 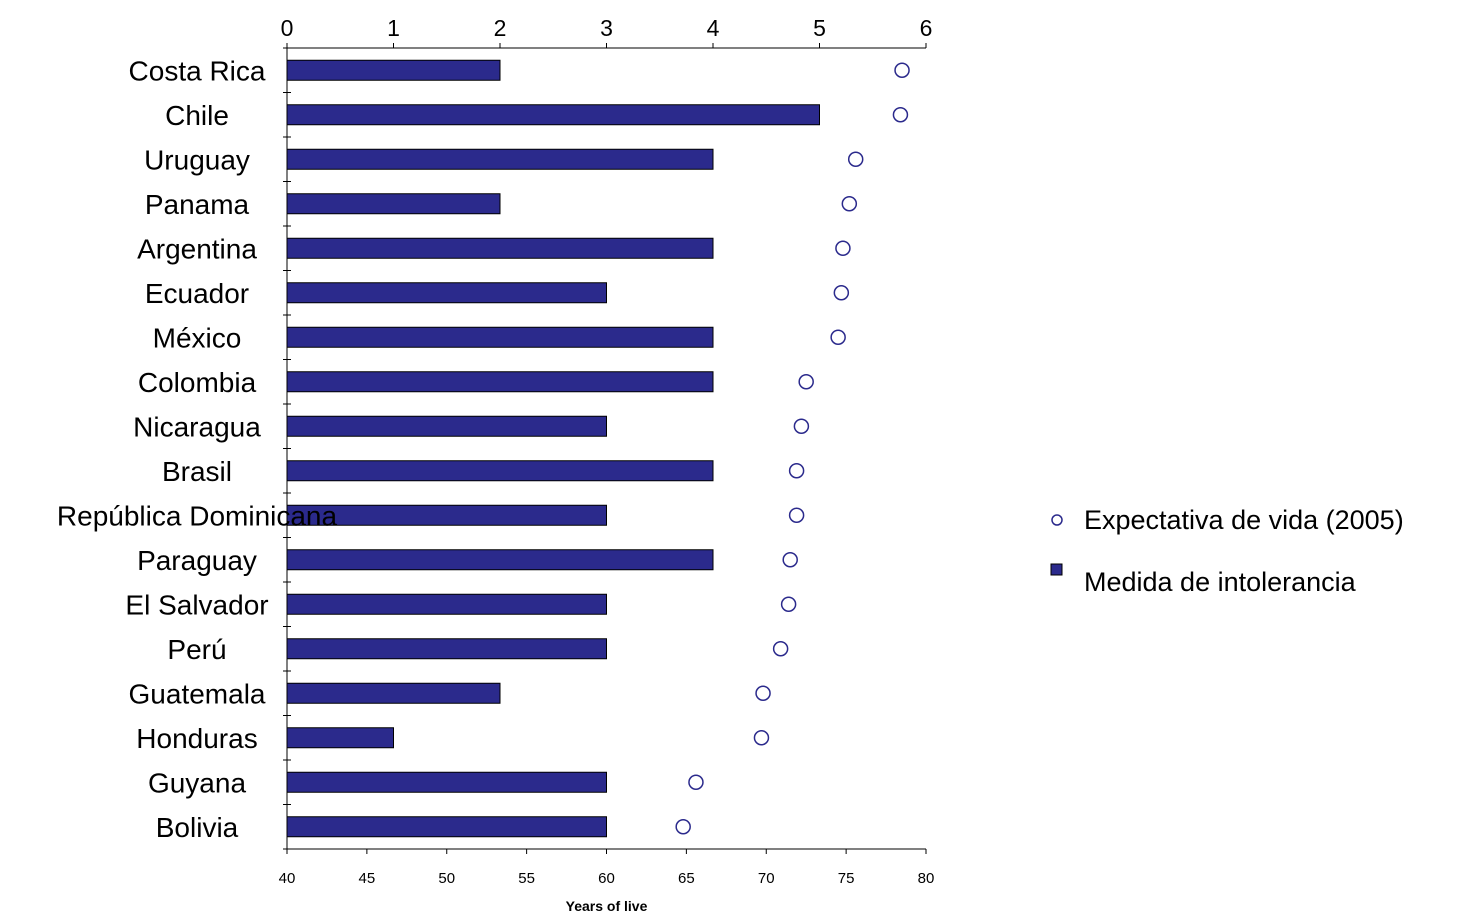 What do you see at coordinates (196, 604) in the screenshot?
I see `category-label: El Salvador` at bounding box center [196, 604].